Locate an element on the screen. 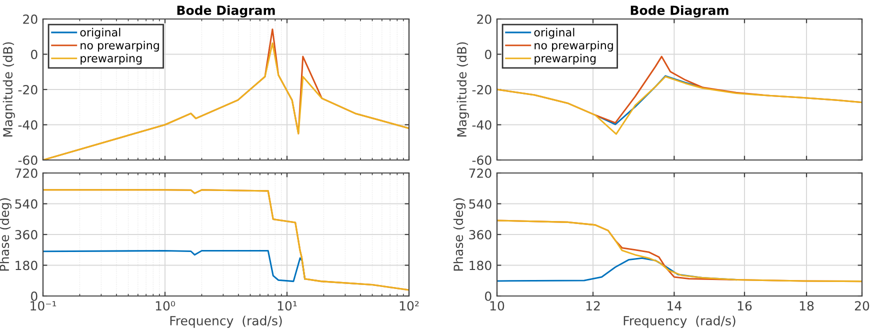 This screenshot has height=334, width=877. x-tick-label: 10¹ is located at coordinates (287, 306).